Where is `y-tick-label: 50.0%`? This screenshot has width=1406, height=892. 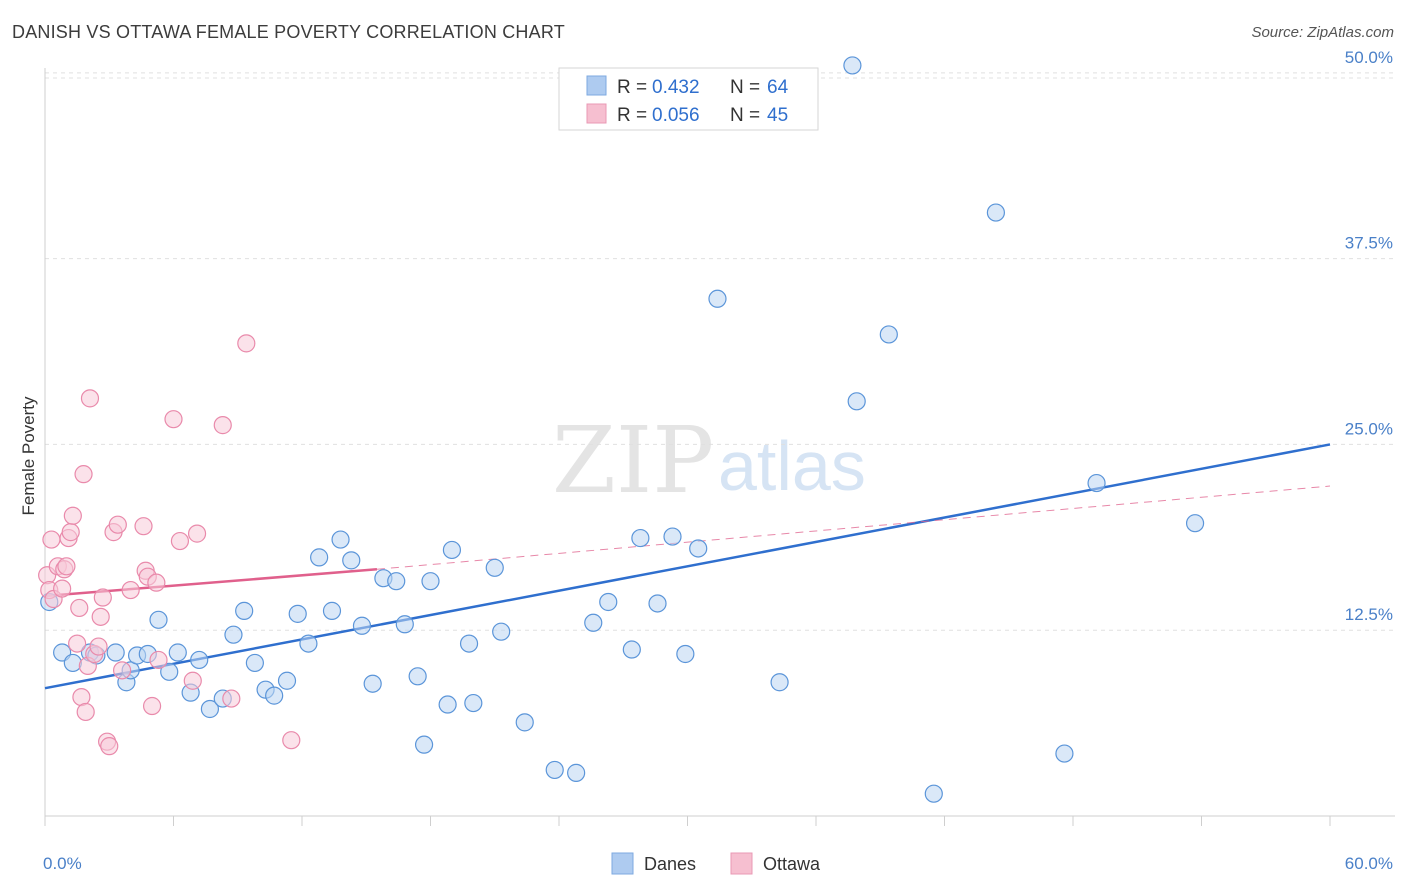
y-tick-label: 50.0% is located at coordinates (1369, 57).